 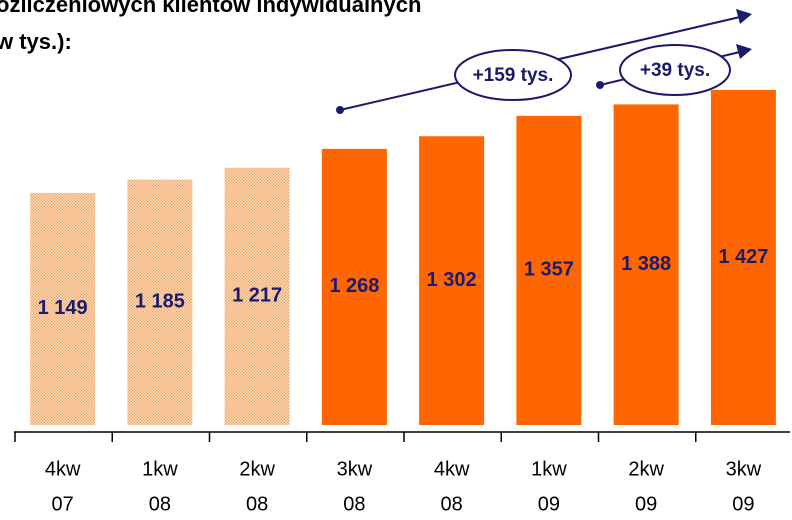 What do you see at coordinates (36, 41) in the screenshot?
I see `chart-title: w tys.):` at bounding box center [36, 41].